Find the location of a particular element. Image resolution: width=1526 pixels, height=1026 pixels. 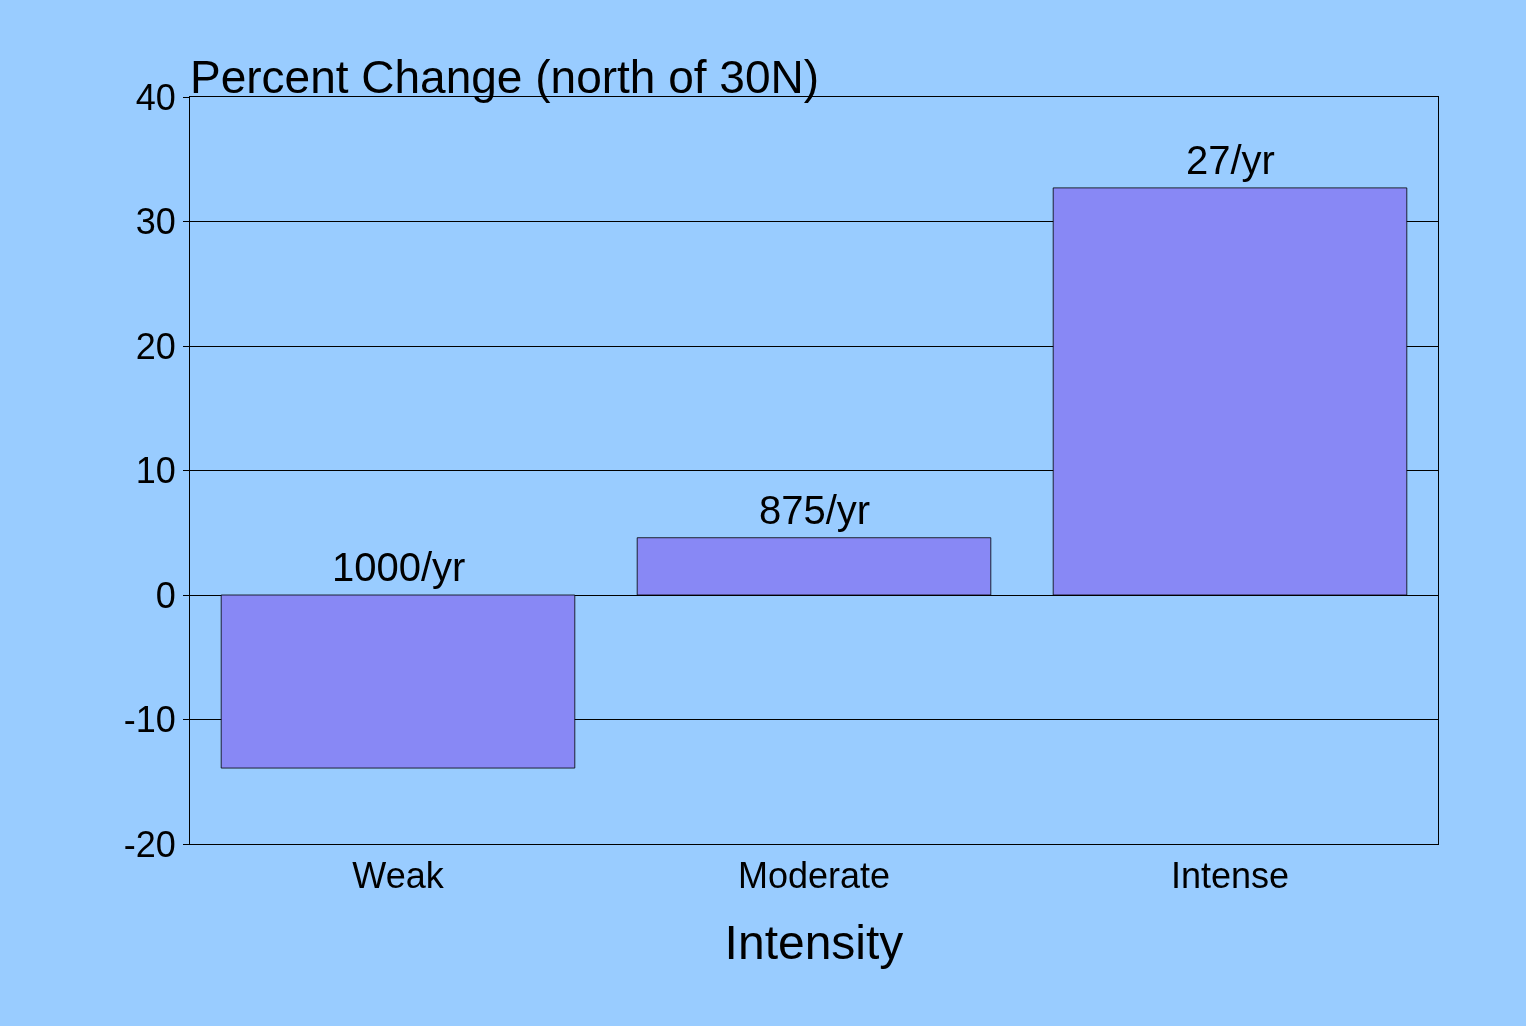

y-tick-label: -20 is located at coordinates (149, 844).